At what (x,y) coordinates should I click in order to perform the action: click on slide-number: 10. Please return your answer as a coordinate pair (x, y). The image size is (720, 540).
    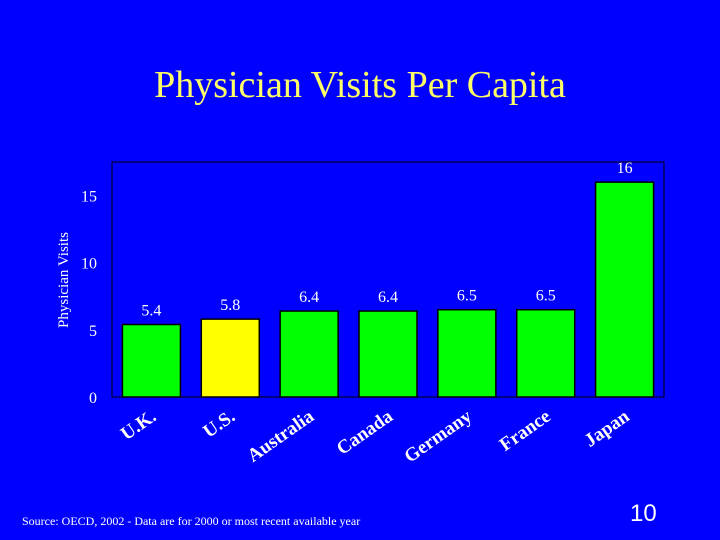
    Looking at the image, I should click on (643, 513).